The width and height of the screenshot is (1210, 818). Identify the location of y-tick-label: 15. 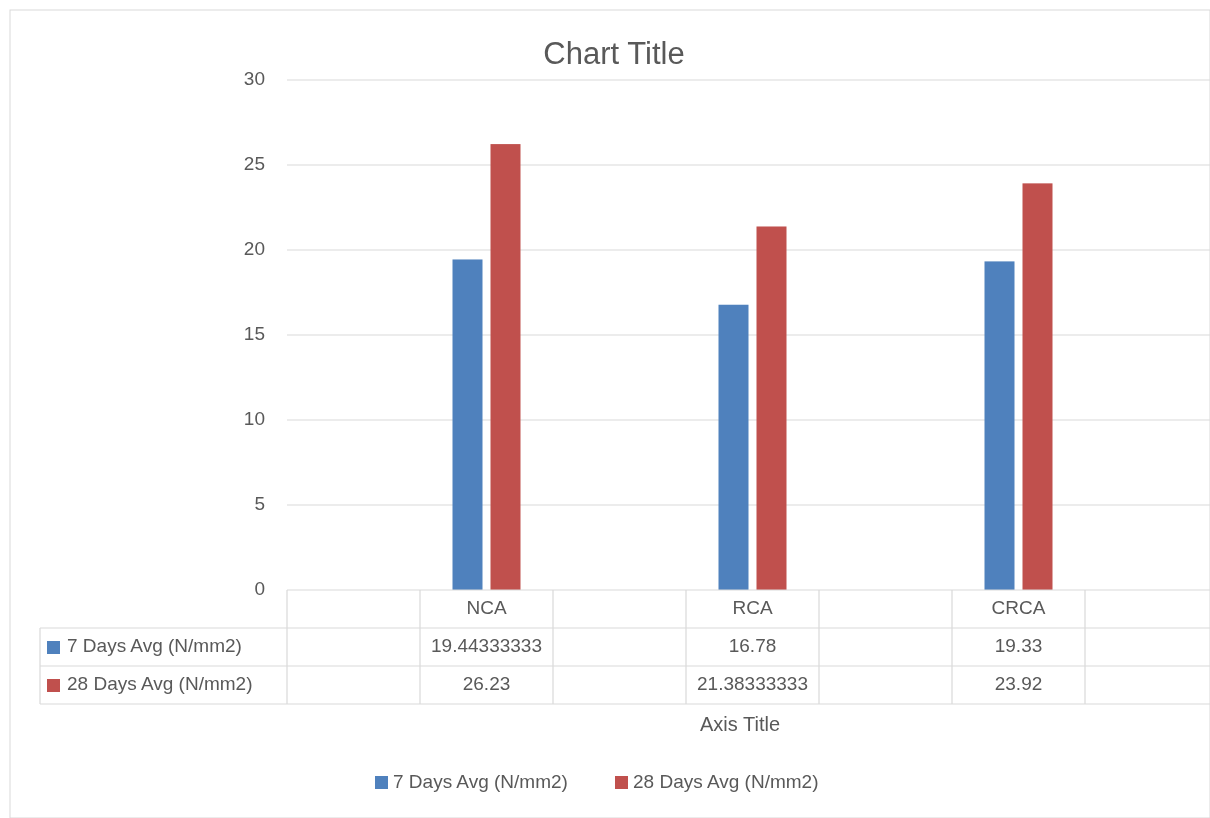
(254, 334).